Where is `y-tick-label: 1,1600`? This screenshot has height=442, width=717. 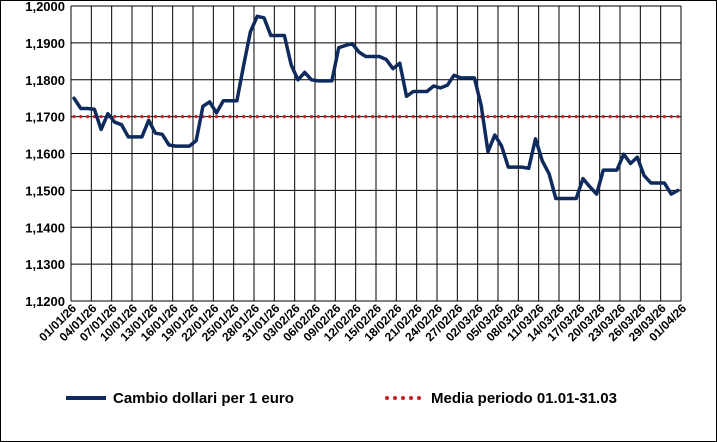
y-tick-label: 1,1600 is located at coordinates (45, 154).